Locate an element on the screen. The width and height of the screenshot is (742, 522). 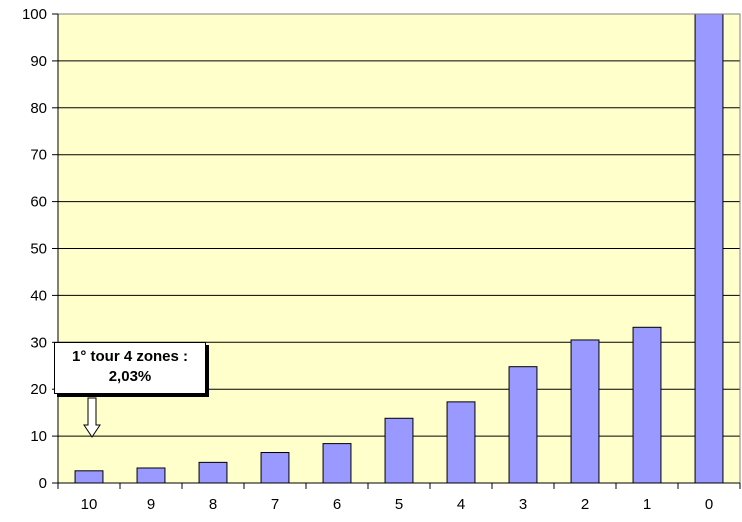
y-tick-label: 90 is located at coordinates (38, 61).